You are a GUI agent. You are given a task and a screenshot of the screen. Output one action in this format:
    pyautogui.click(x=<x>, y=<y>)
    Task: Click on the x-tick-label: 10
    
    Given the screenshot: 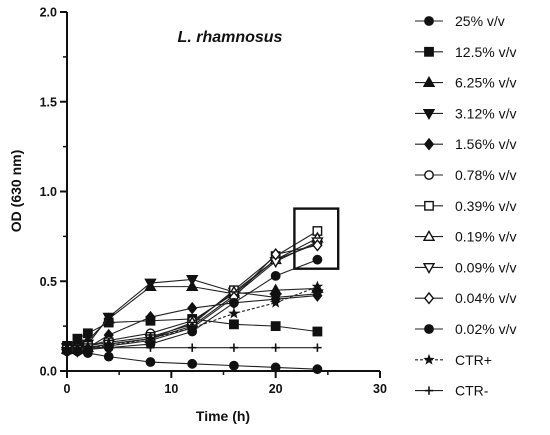 What is the action you would take?
    pyautogui.click(x=171, y=389)
    